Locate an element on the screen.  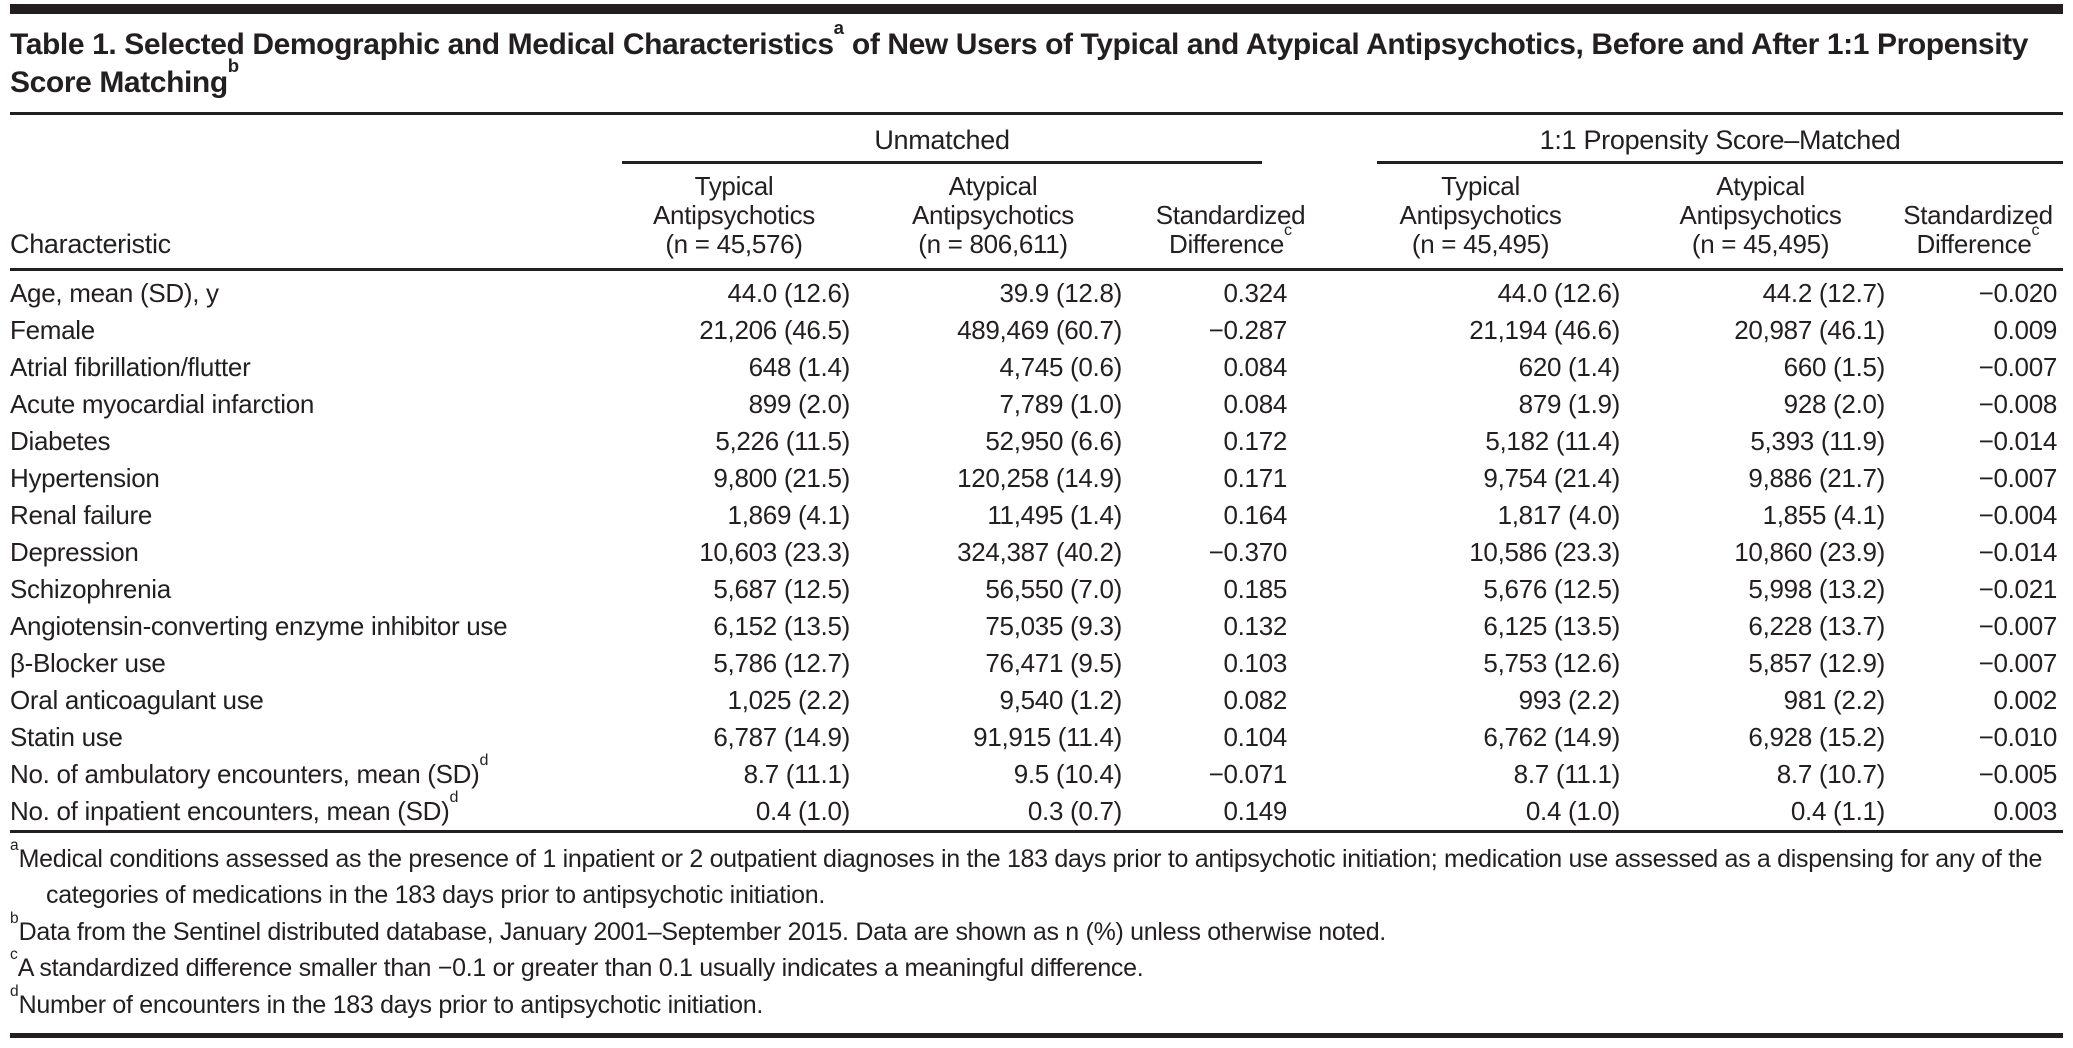
cell-matched-std-diff: −0.020 is located at coordinates (2018, 292).